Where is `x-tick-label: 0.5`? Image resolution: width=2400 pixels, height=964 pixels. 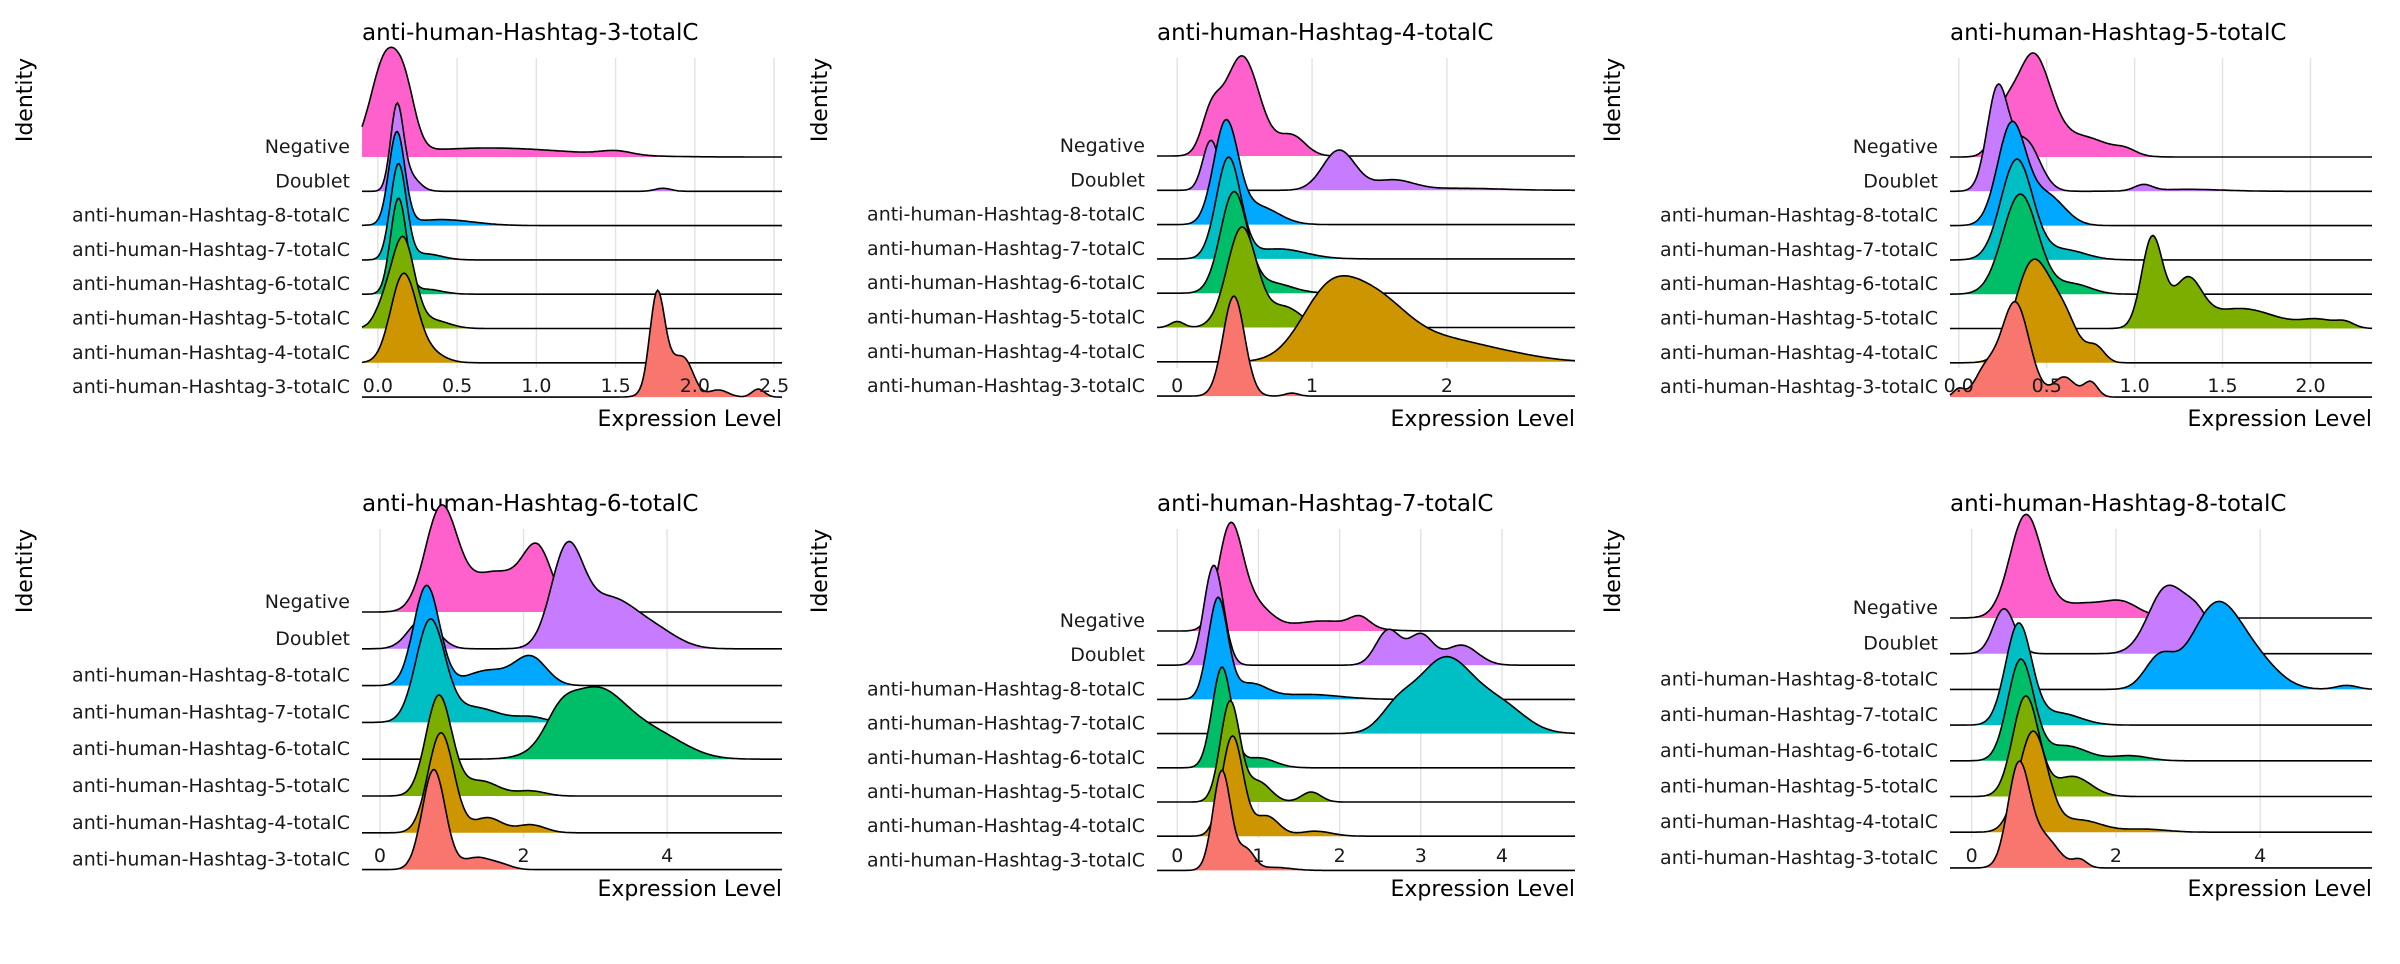 x-tick-label: 0.5 is located at coordinates (457, 386).